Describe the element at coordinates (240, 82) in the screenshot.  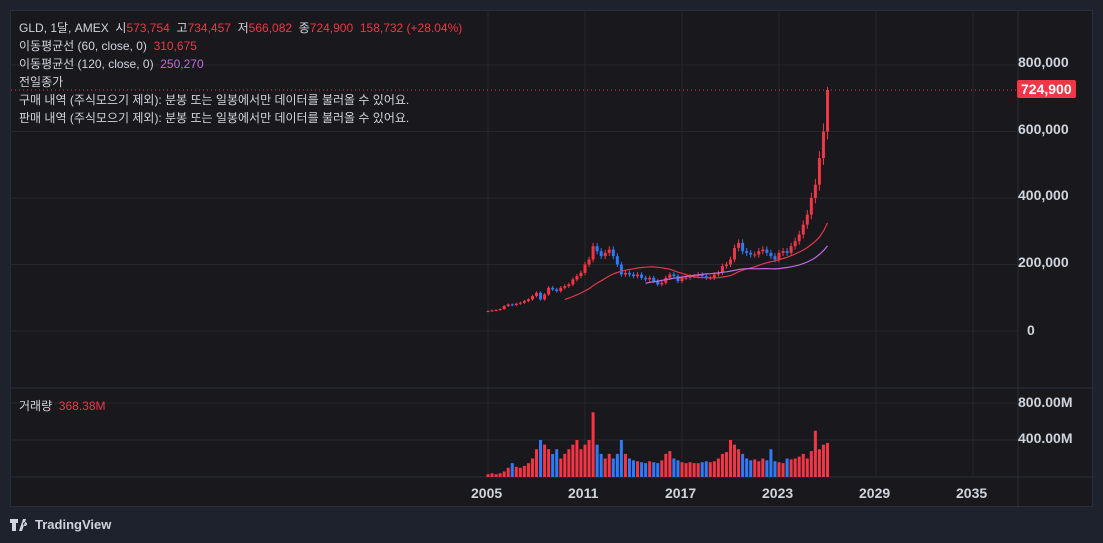
I see `prev-close-row: 전일종가` at that location.